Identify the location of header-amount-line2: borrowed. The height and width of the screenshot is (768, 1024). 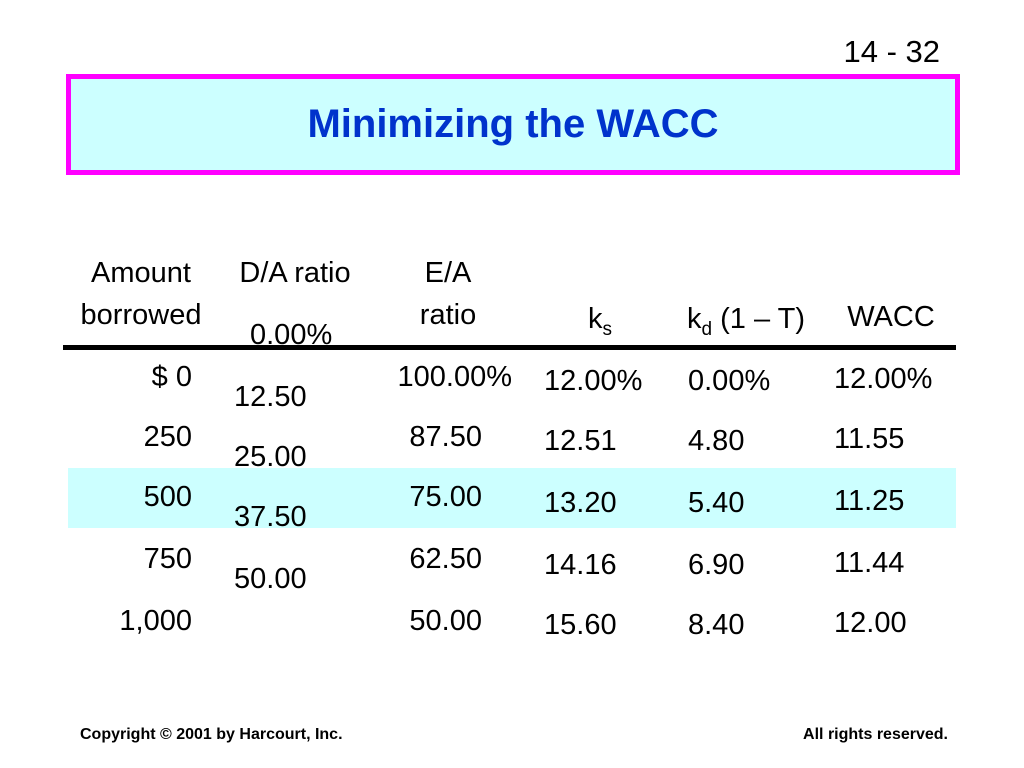
(141, 315).